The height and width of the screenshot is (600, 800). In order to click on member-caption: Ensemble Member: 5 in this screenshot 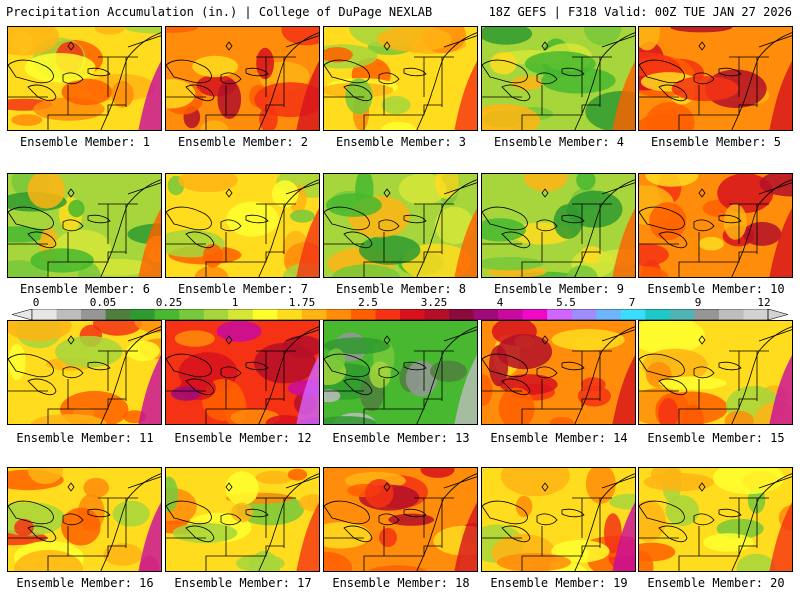, I will do `click(716, 142)`.